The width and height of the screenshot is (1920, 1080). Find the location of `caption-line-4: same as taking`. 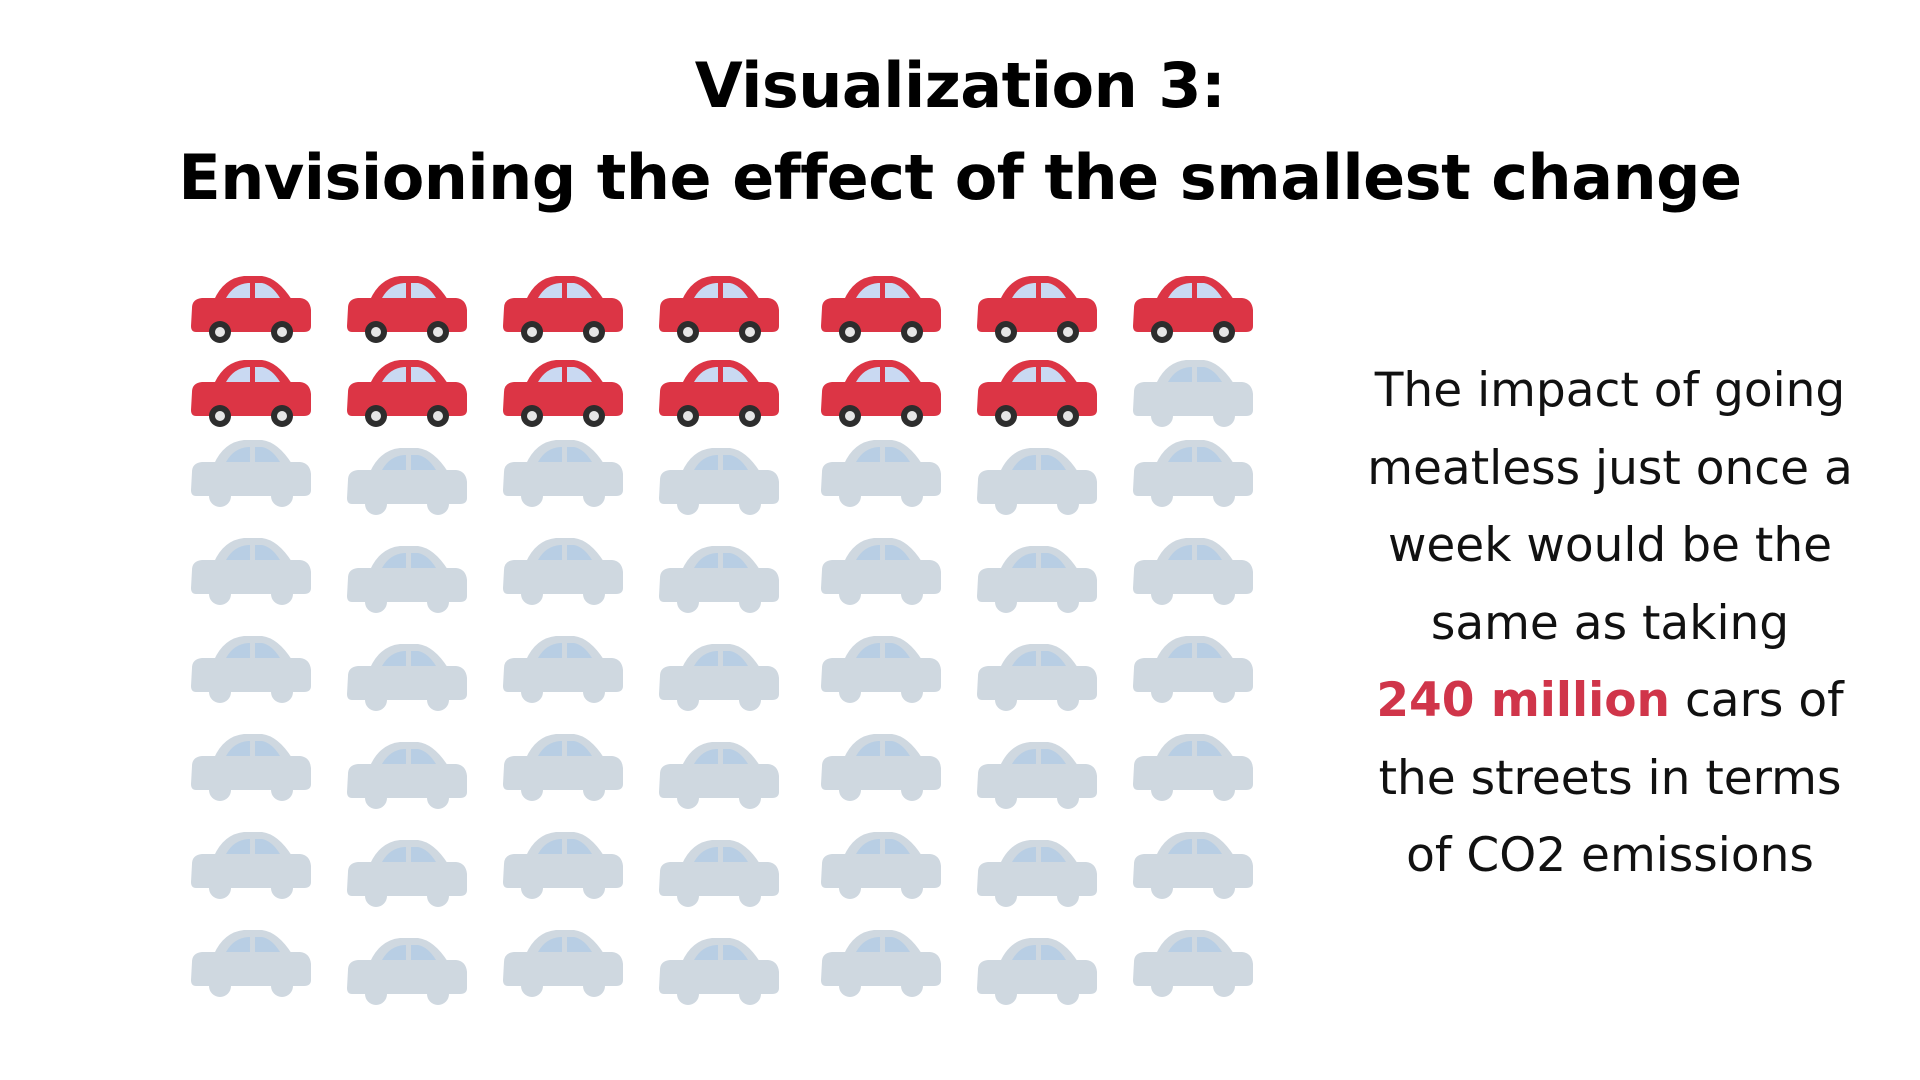

caption-line-4: same as taking is located at coordinates (1610, 623).